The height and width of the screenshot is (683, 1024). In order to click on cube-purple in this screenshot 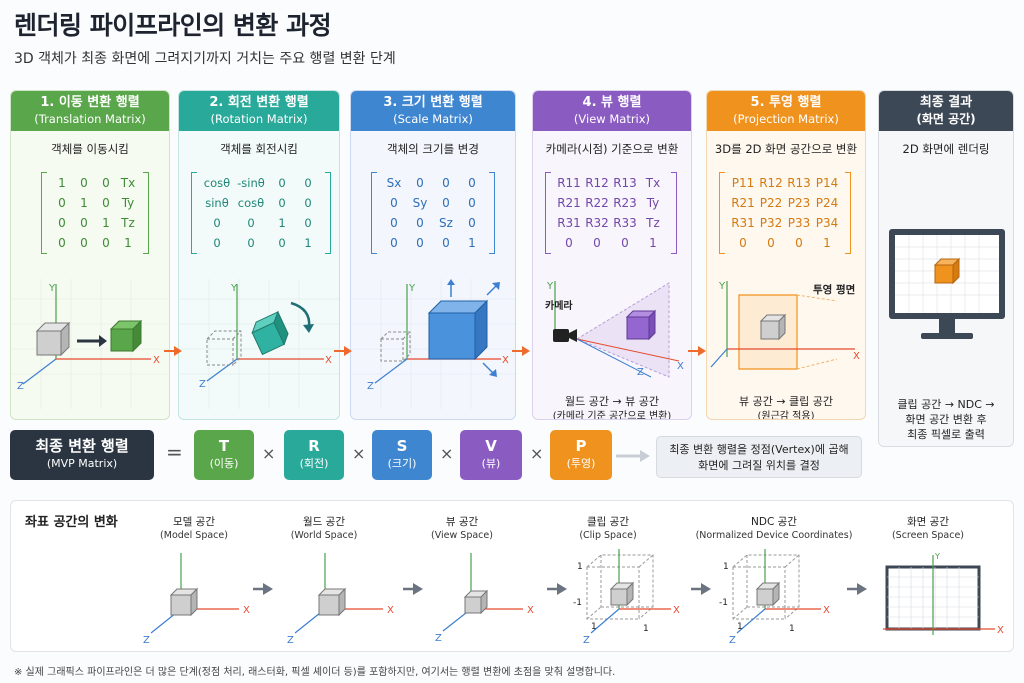, I will do `click(641, 325)`.